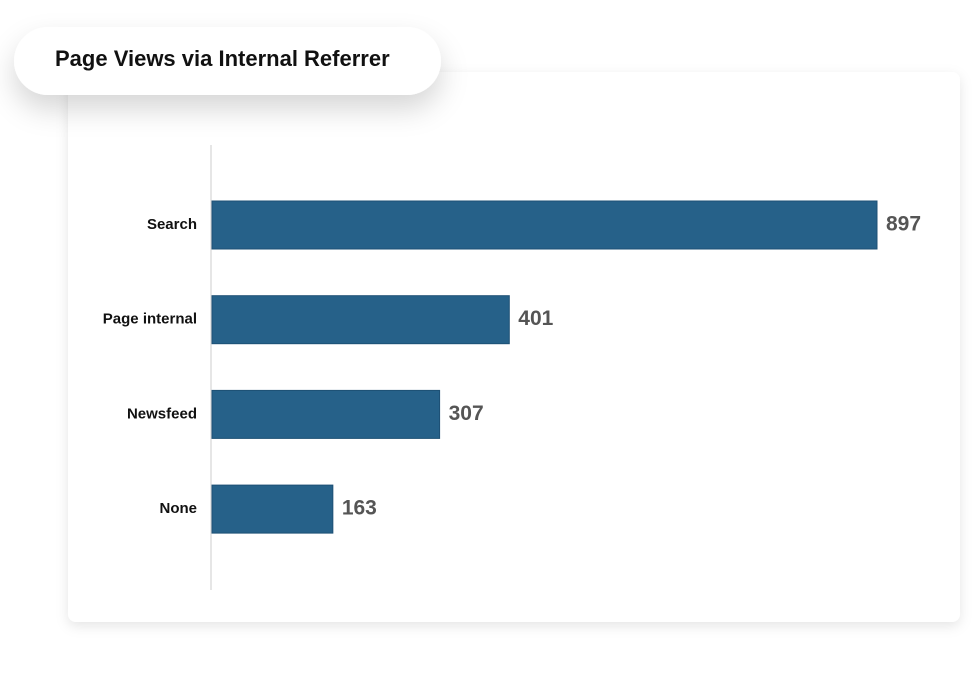  I want to click on value-label: 307, so click(466, 413).